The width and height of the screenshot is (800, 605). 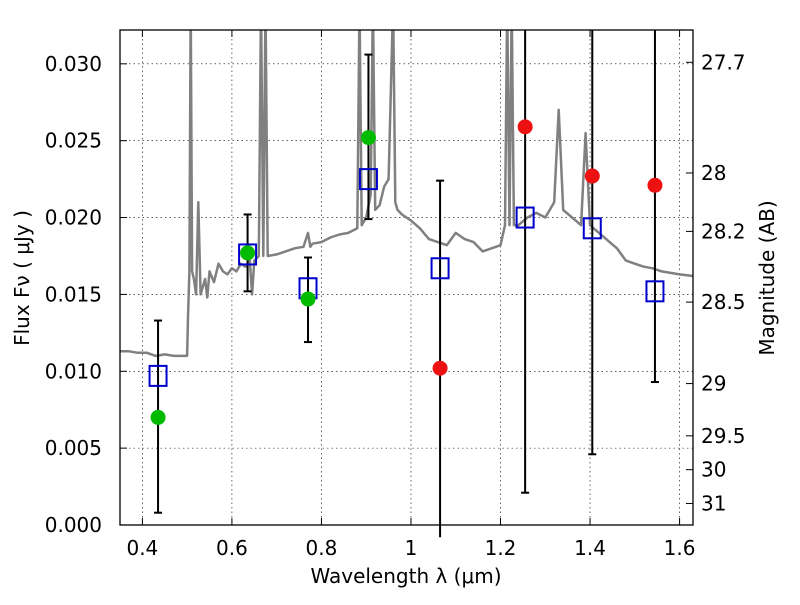 What do you see at coordinates (73, 525) in the screenshot?
I see `y-tick-label: 0.000` at bounding box center [73, 525].